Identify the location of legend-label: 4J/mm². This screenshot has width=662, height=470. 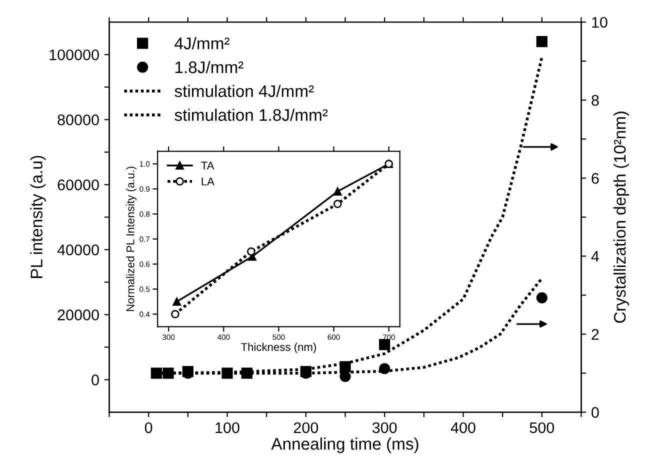
(202, 43).